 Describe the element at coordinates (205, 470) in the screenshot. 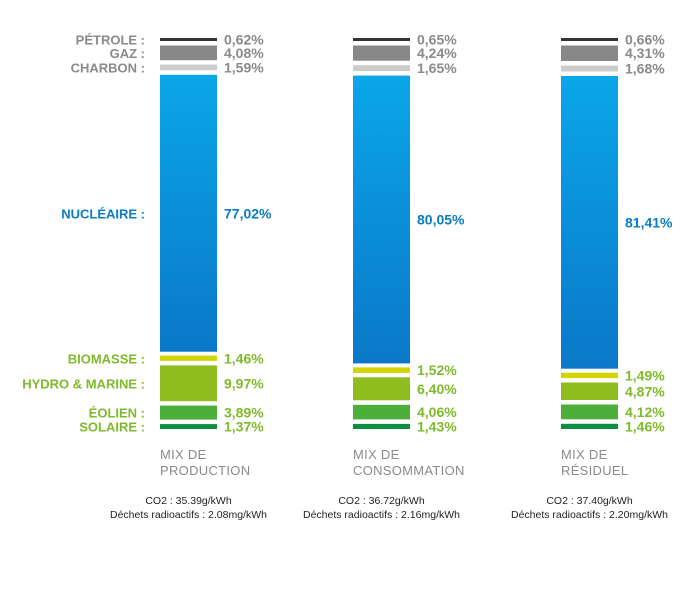

I see `column-title-line: PRODUCTION` at that location.